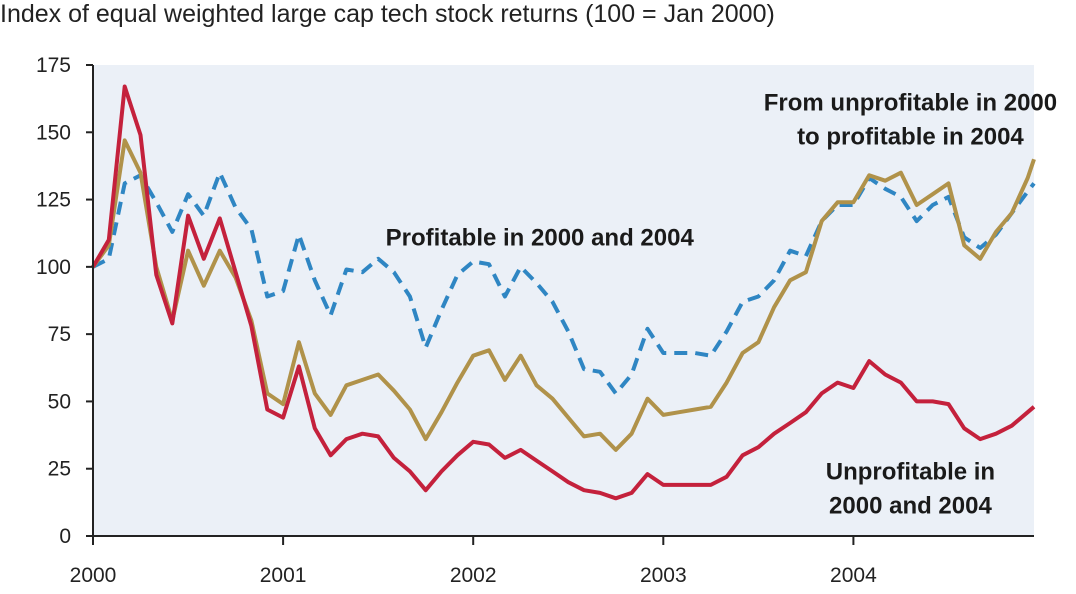 This screenshot has height=594, width=1076. Describe the element at coordinates (910, 137) in the screenshot. I see `annotation-unprofitable-to-profitable: to profitable in 2004` at that location.